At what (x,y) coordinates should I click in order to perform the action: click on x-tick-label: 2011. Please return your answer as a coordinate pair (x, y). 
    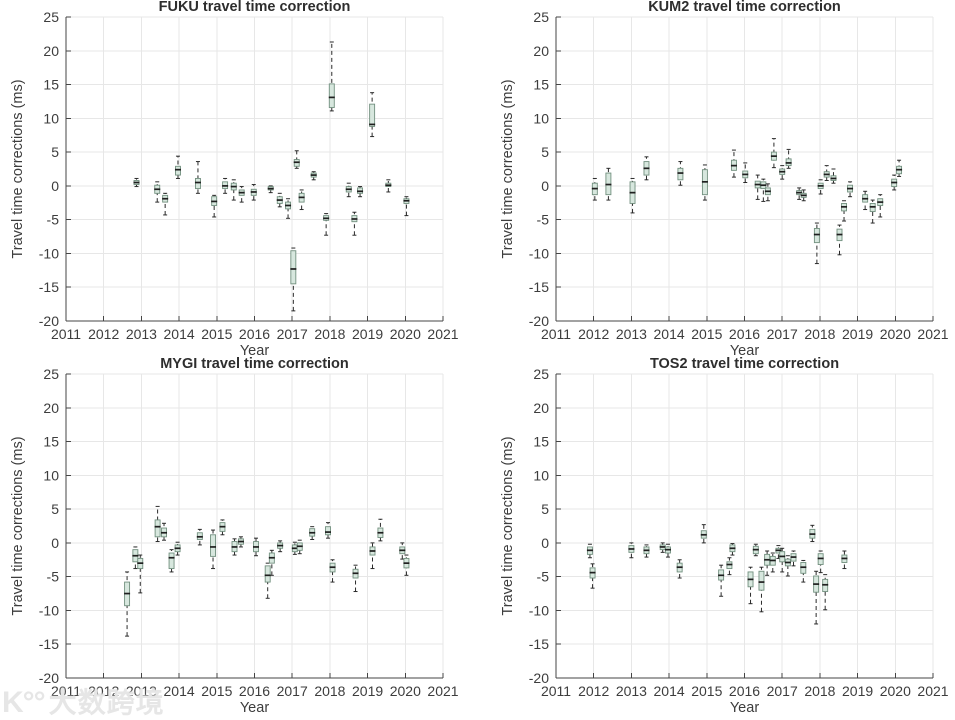
    Looking at the image, I should click on (66, 691).